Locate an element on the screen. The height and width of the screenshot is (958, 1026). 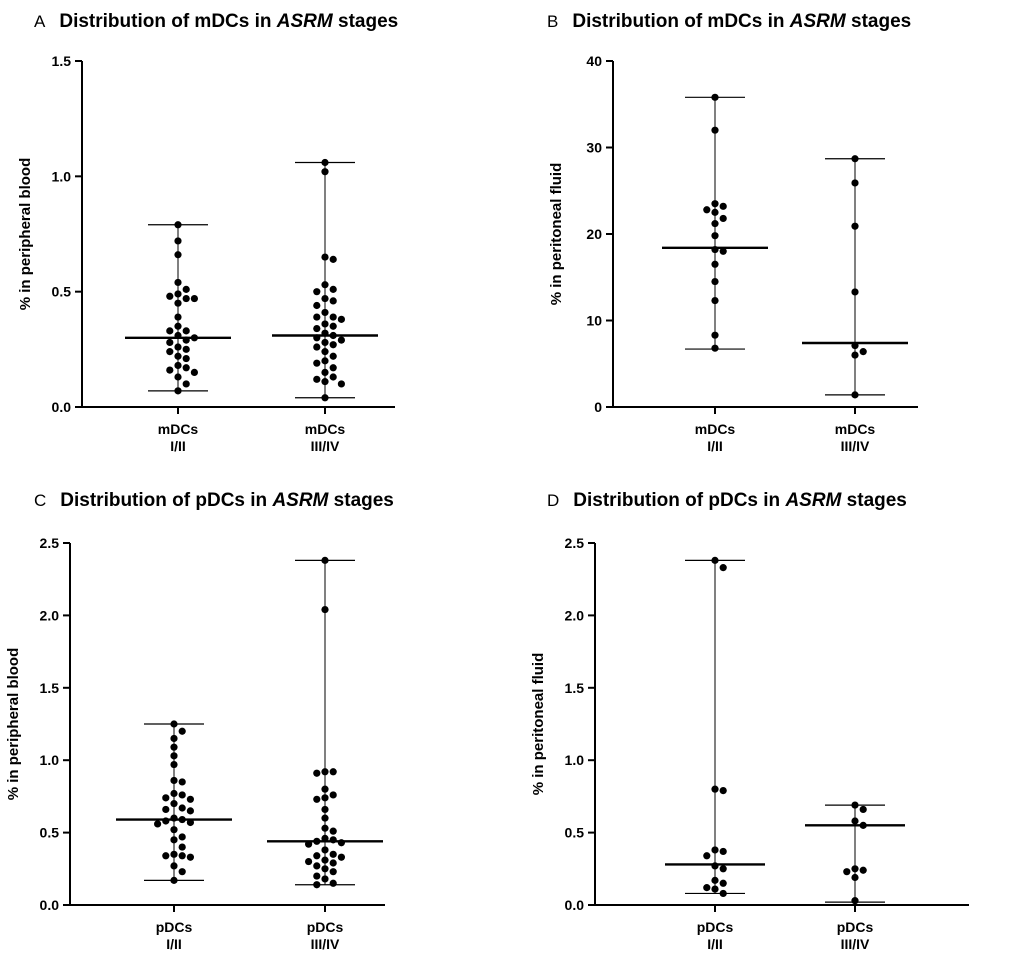
x-tick-label: I/II is located at coordinates (174, 944).